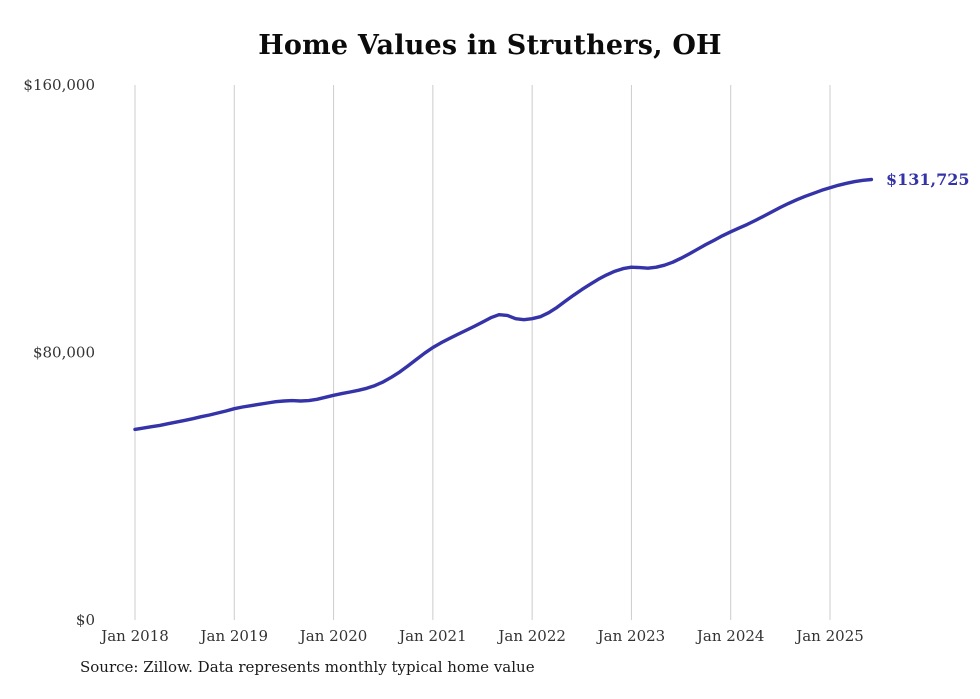 This screenshot has height=699, width=980. What do you see at coordinates (59, 85) in the screenshot?
I see `y-tick-label: $160,000` at bounding box center [59, 85].